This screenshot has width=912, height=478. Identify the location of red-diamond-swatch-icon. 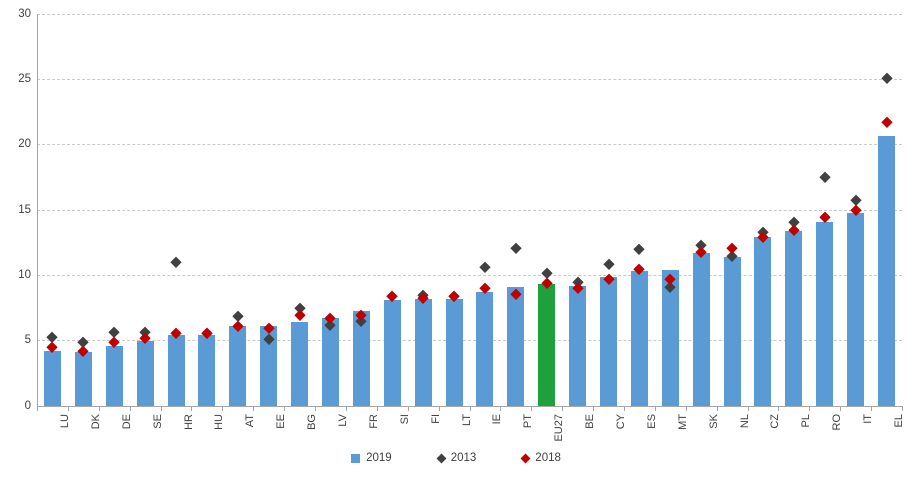
(525, 458).